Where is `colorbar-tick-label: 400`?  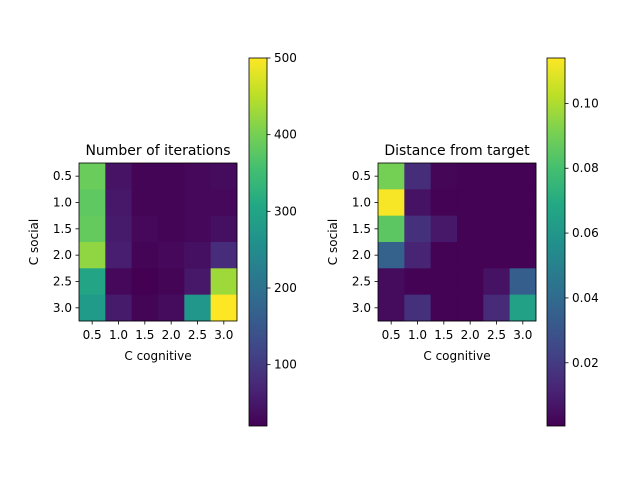
colorbar-tick-label: 400 is located at coordinates (285, 135).